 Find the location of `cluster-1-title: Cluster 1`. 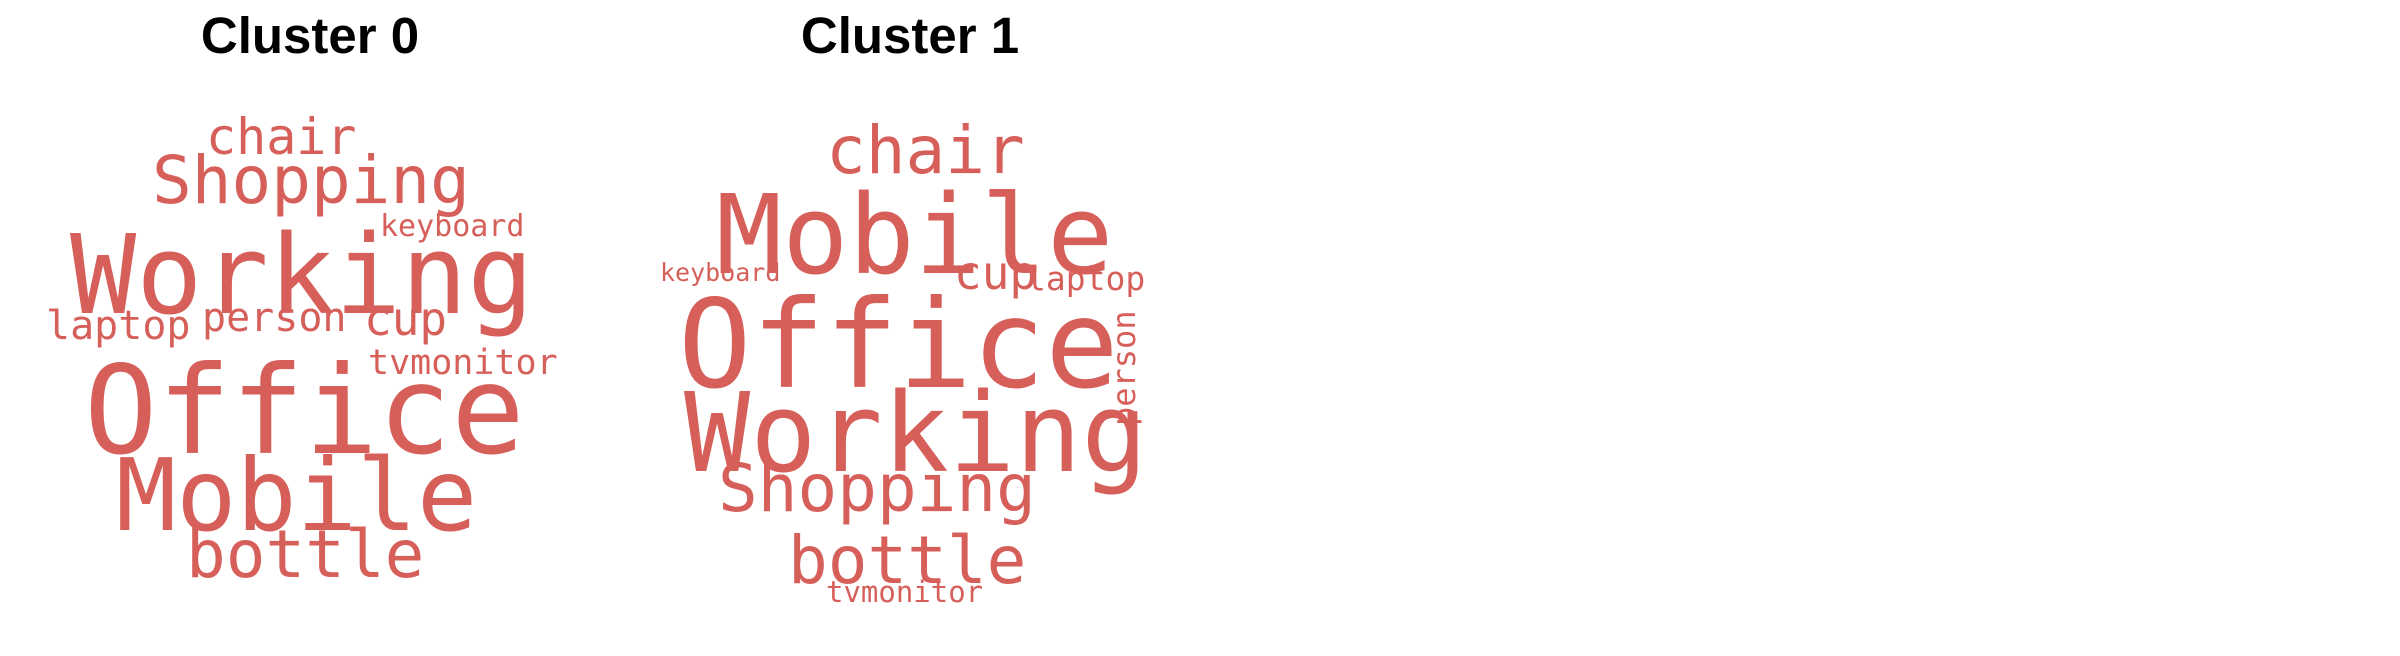

cluster-1-title: Cluster 1 is located at coordinates (910, 35).